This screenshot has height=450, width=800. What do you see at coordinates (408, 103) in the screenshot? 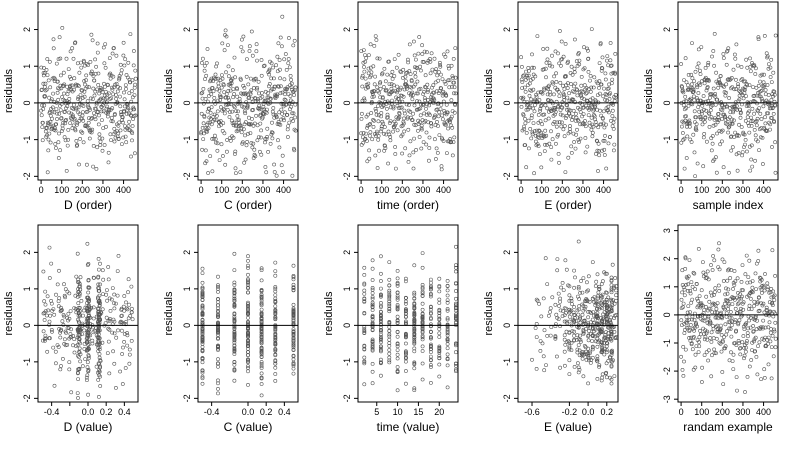
I see `points-group` at bounding box center [408, 103].